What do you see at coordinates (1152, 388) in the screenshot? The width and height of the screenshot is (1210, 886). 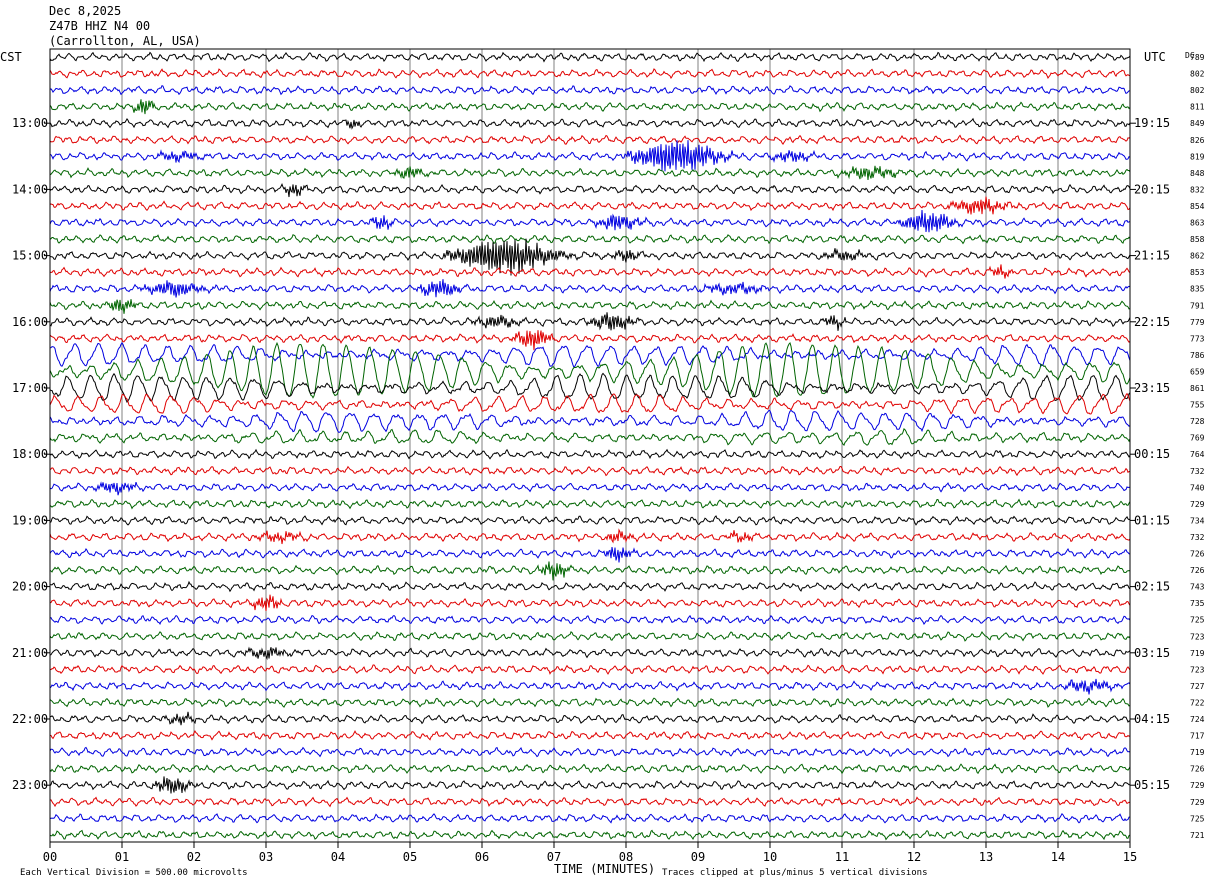 I see `utc-hour-label: 23:15` at bounding box center [1152, 388].